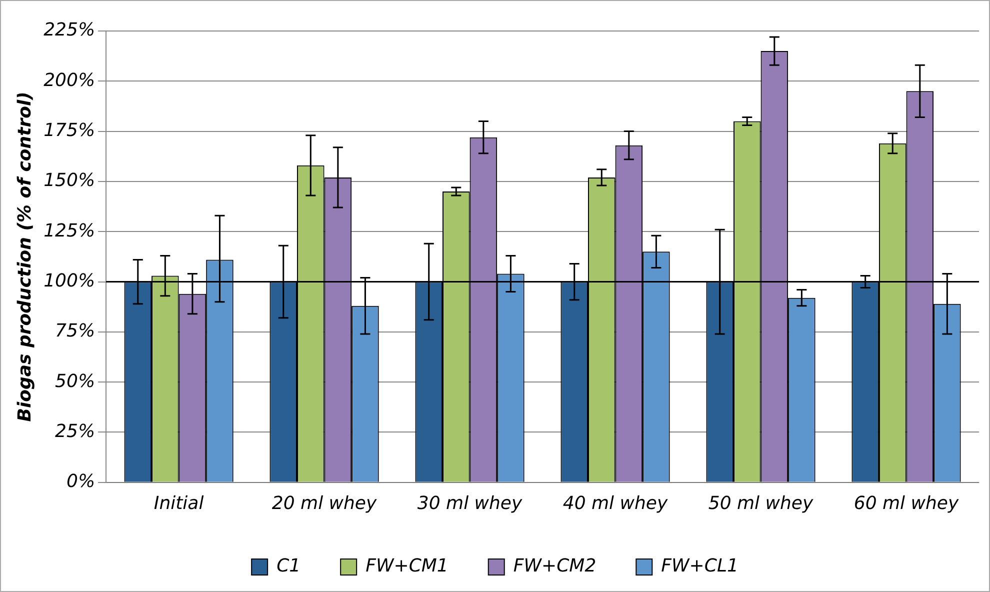 This screenshot has height=592, width=990. Describe the element at coordinates (179, 503) in the screenshot. I see `x-tick-label: Initial` at that location.